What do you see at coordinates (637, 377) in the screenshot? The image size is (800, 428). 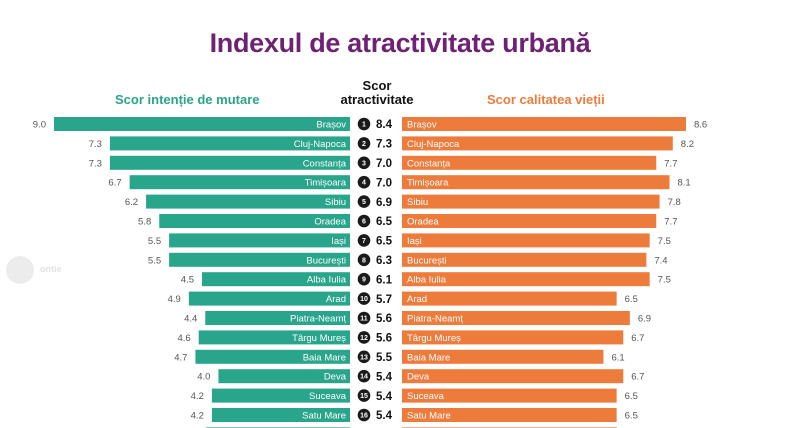 I see `right-bar-value: 6.7` at bounding box center [637, 377].